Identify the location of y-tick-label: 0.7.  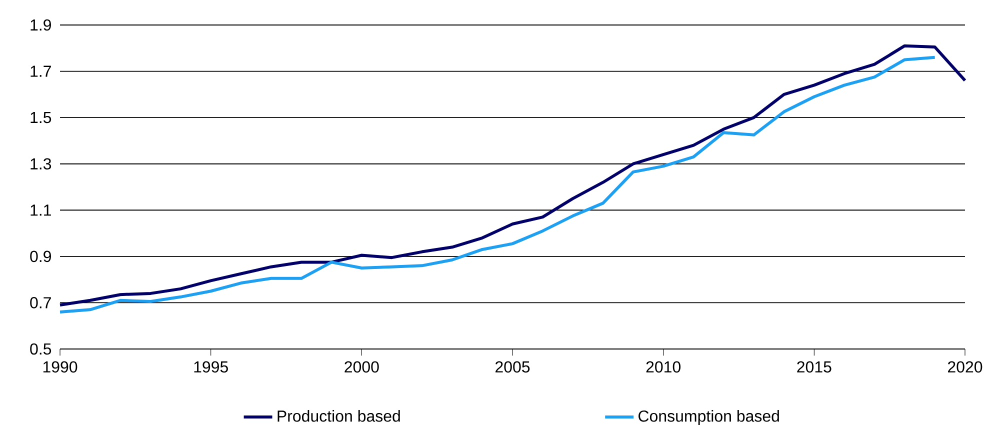
(40, 302).